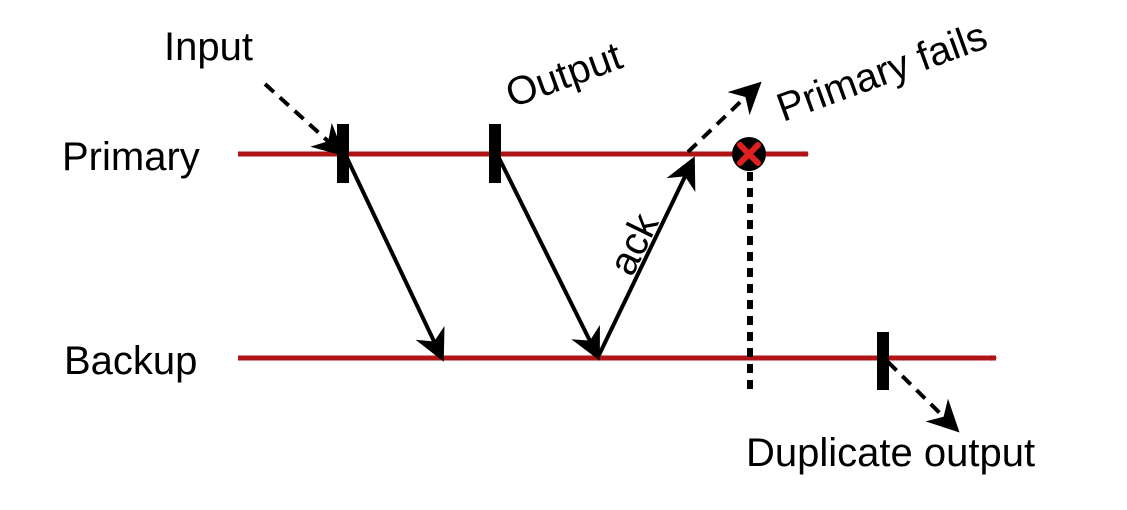 The height and width of the screenshot is (510, 1127). Describe the element at coordinates (395, 259) in the screenshot. I see `forward-input-arrow` at that location.